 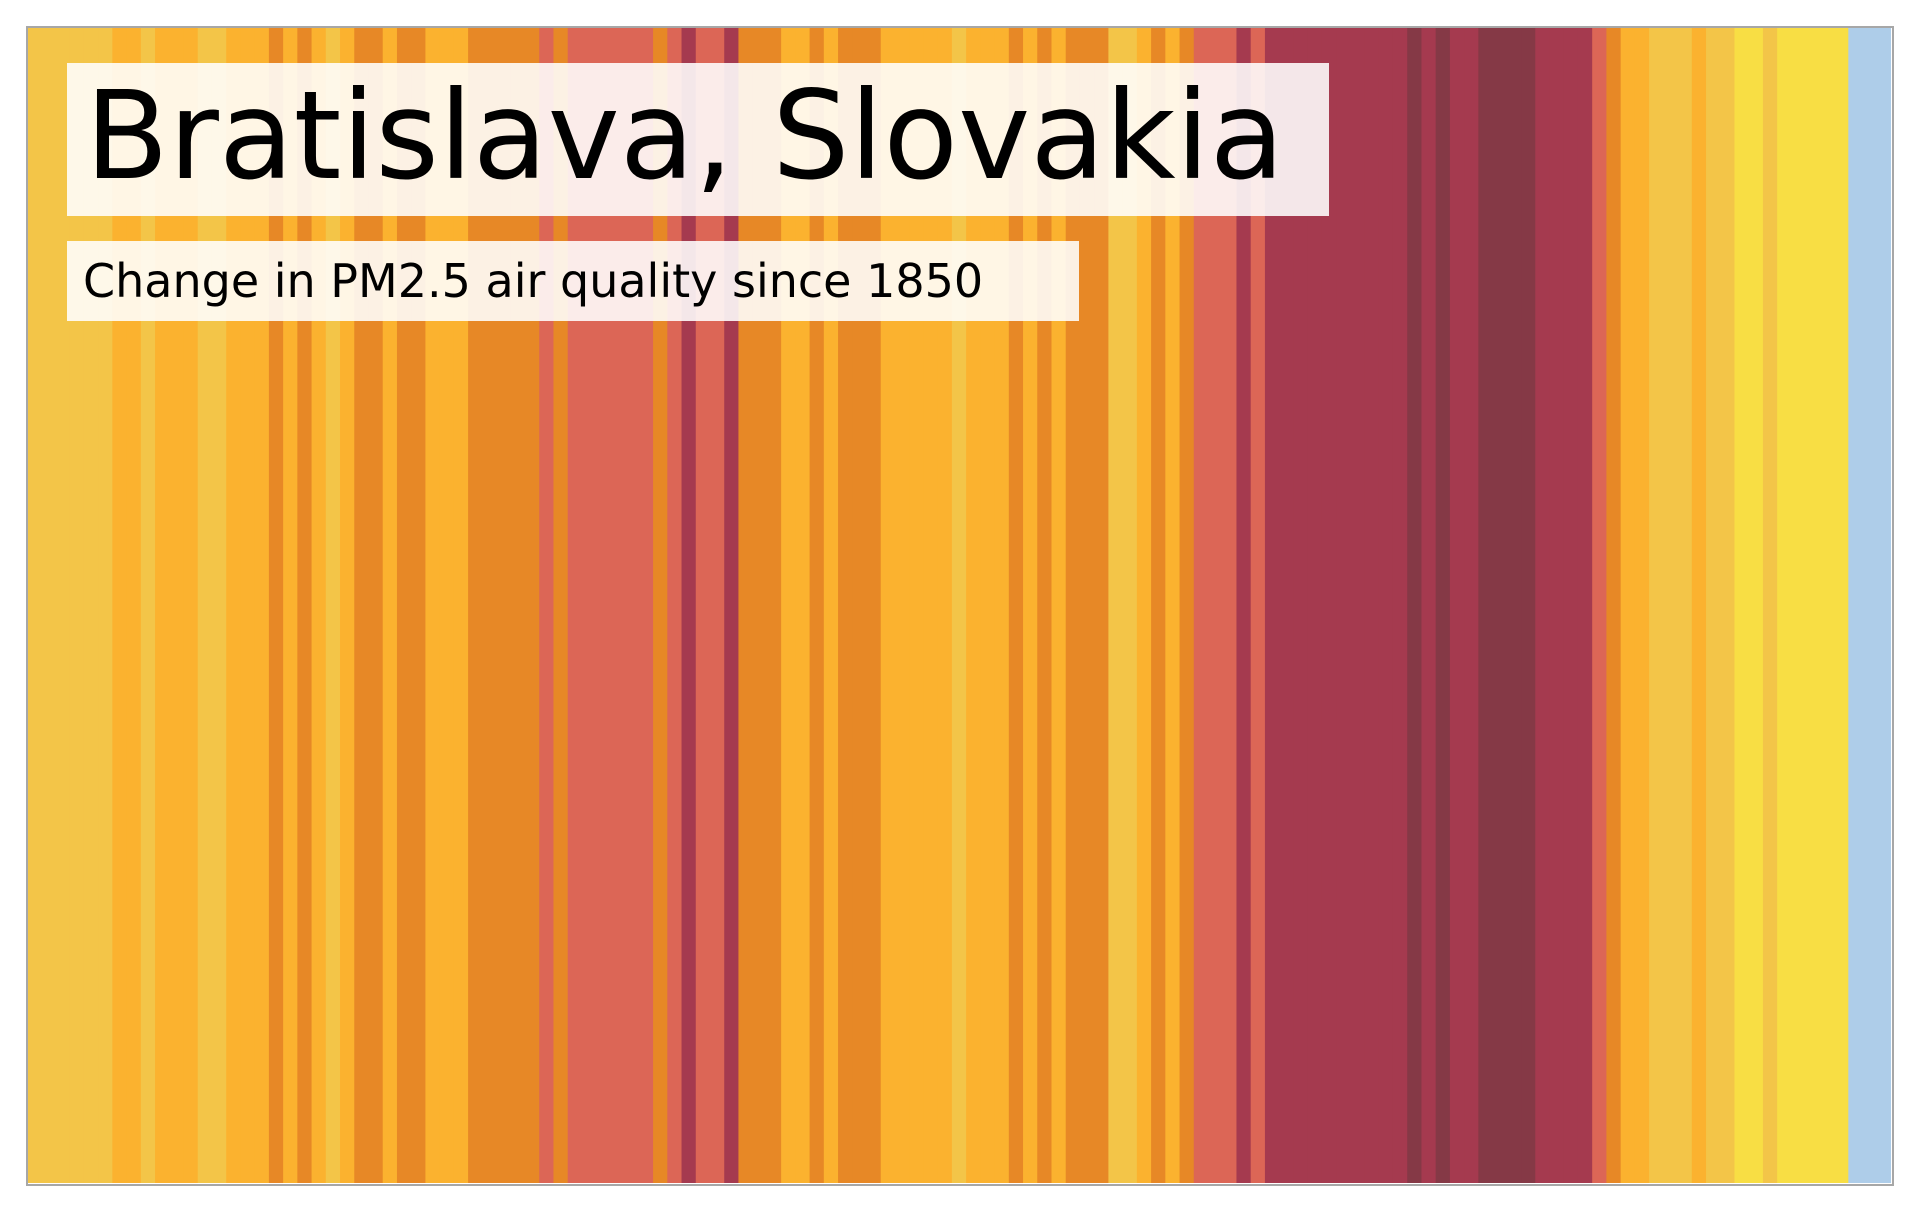 What do you see at coordinates (533, 281) in the screenshot?
I see `chart-subtitle: Change in PM2.5 air quality since 1850` at bounding box center [533, 281].